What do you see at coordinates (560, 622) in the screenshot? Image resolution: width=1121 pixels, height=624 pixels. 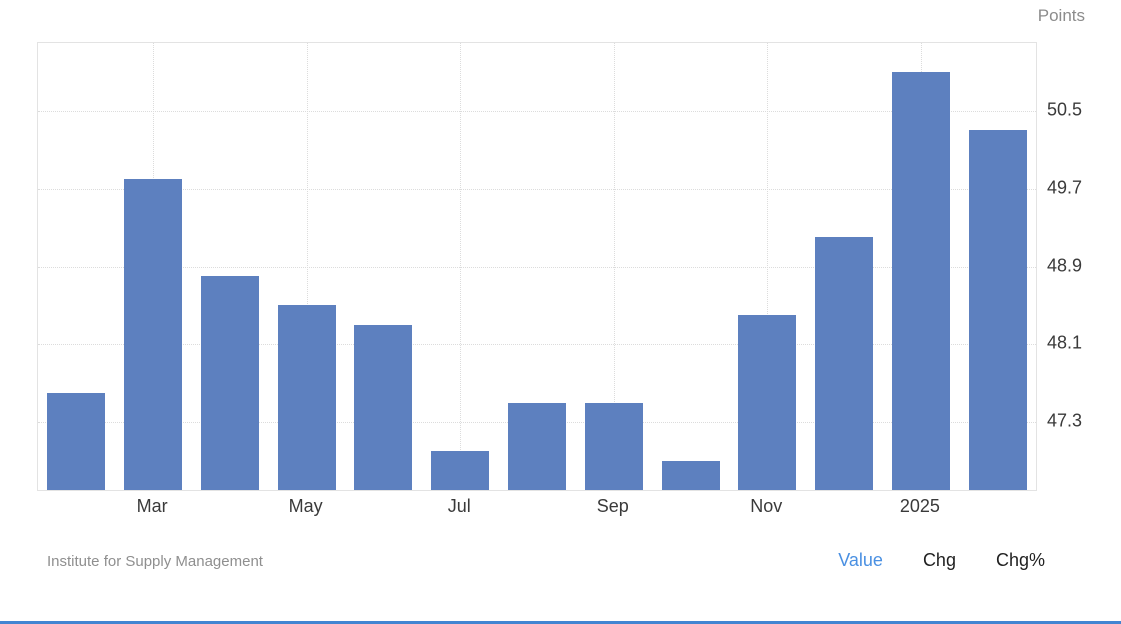 I see `bottom-accent-line` at bounding box center [560, 622].